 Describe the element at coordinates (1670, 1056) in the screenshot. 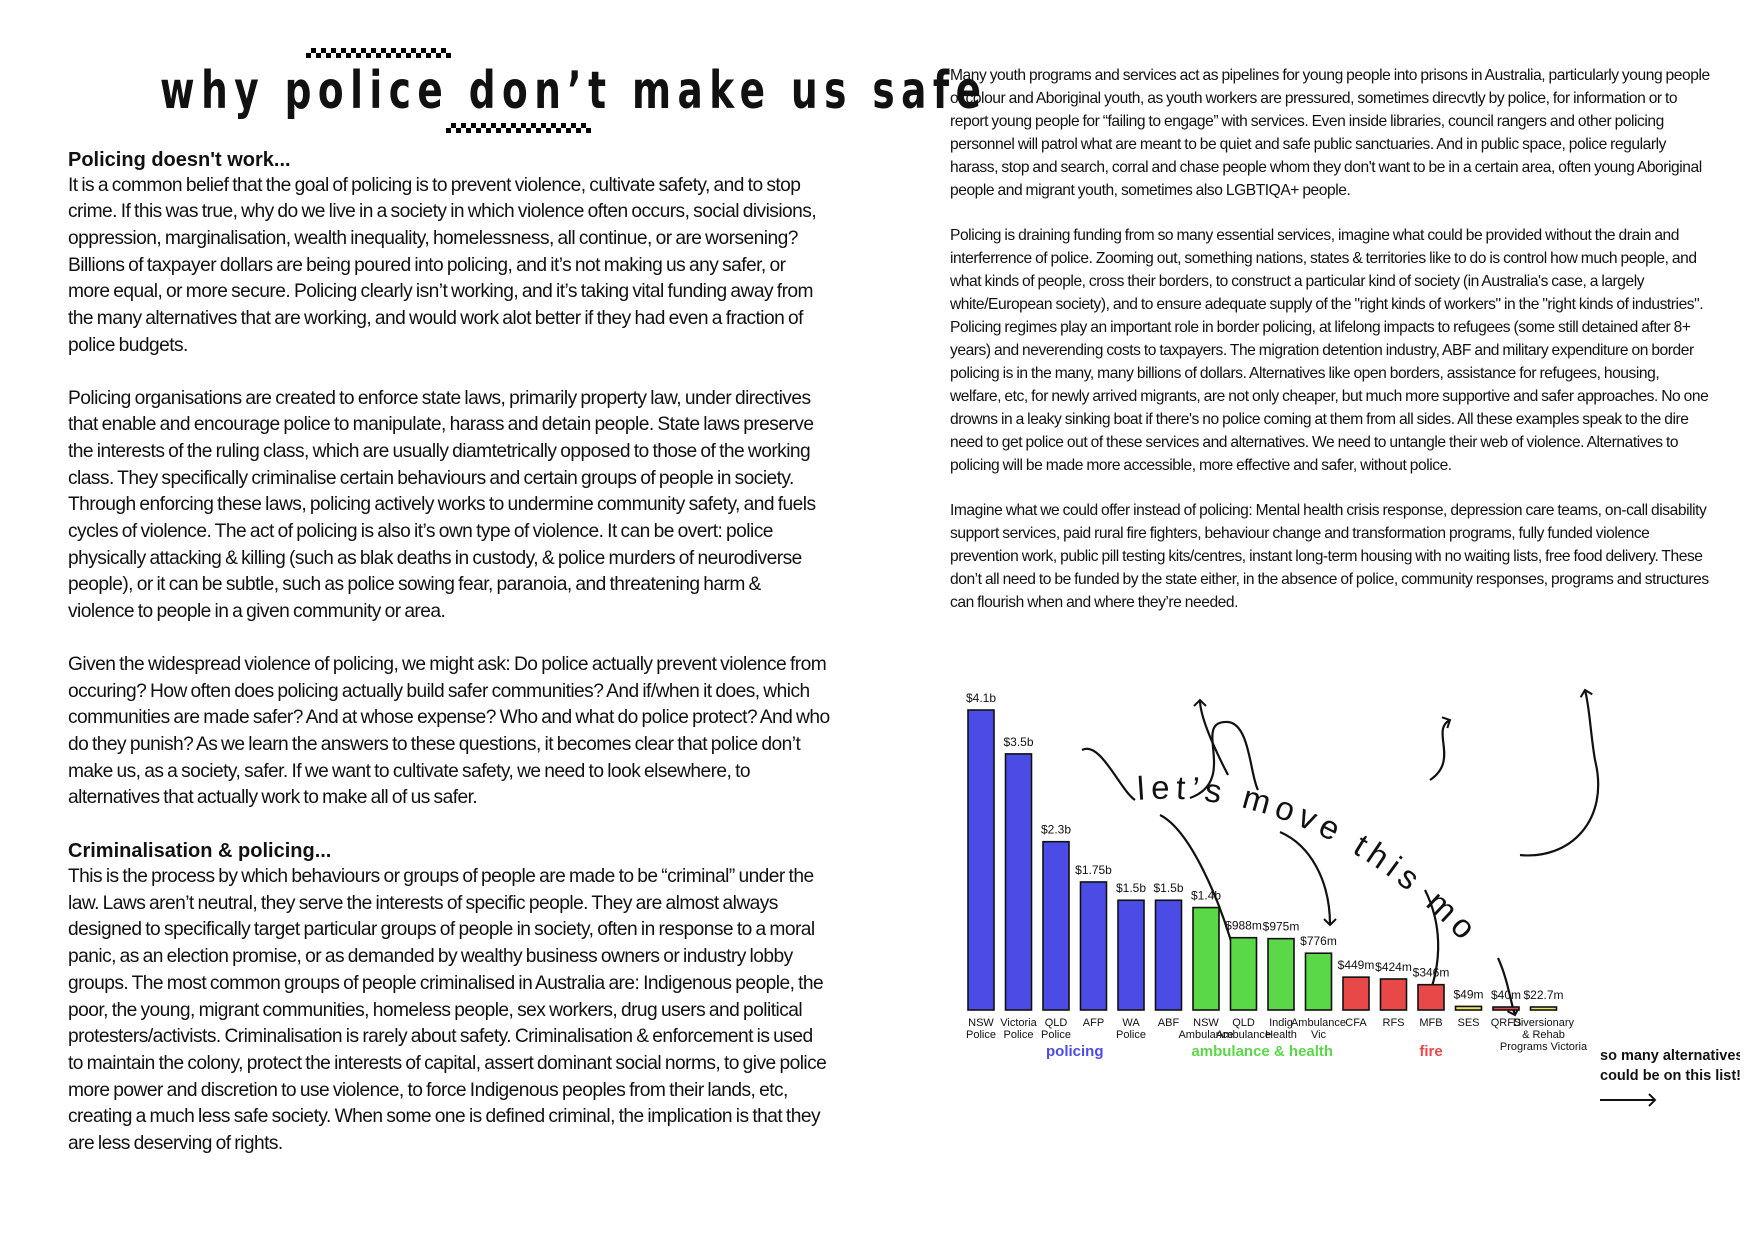

I see `side-note-line1: so many alternatives` at that location.